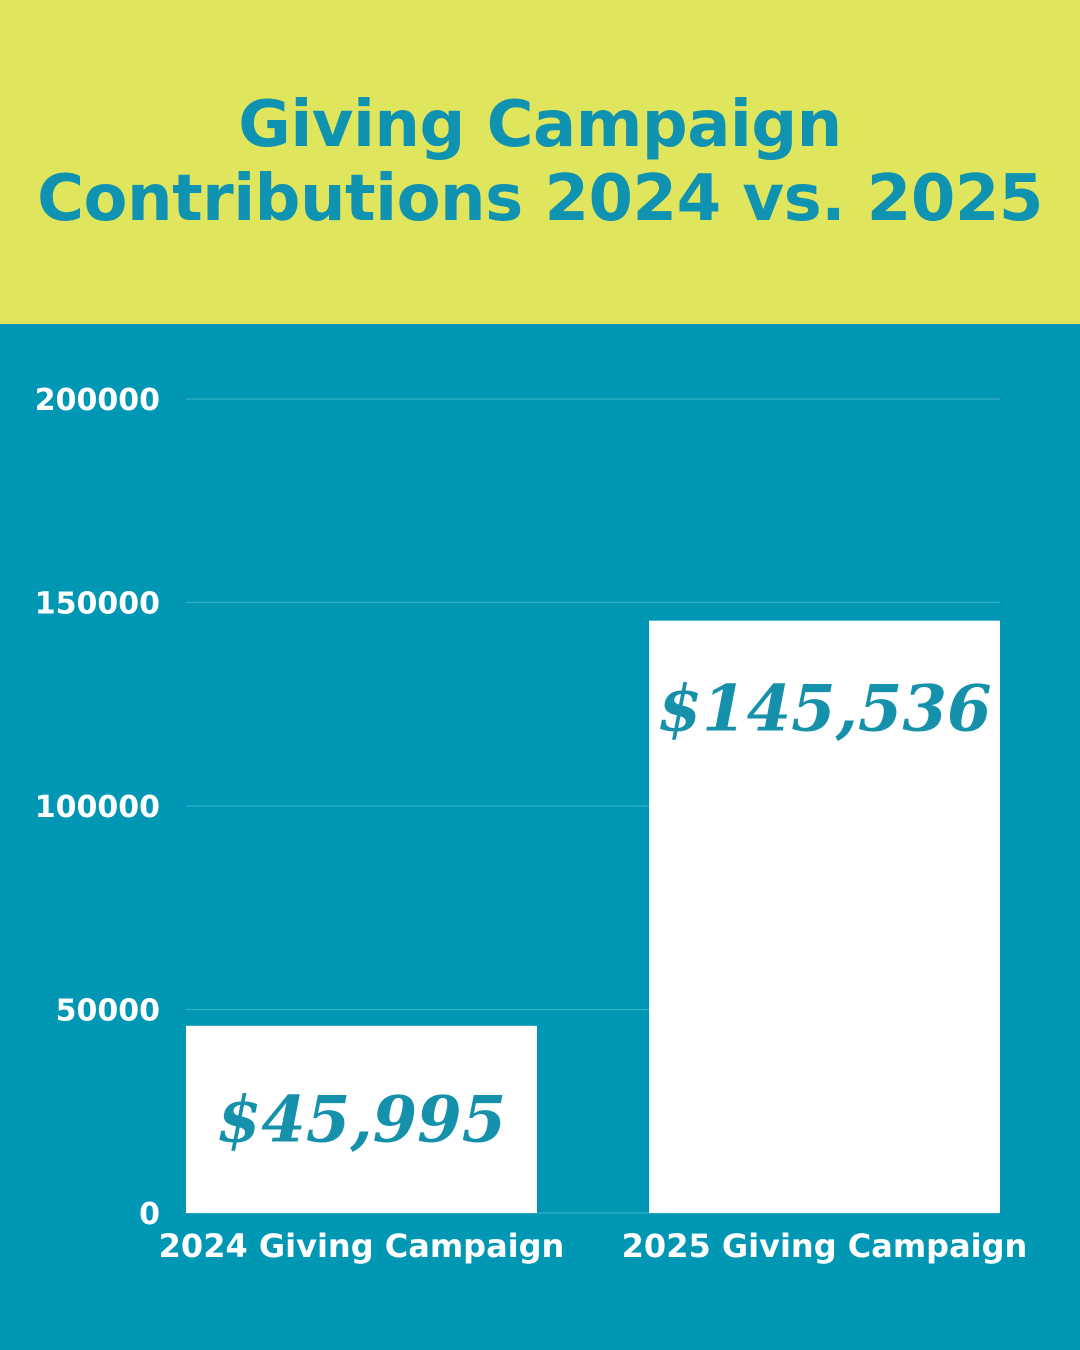  I want to click on x-category-label: 2024 Giving Campaign, so click(362, 1246).